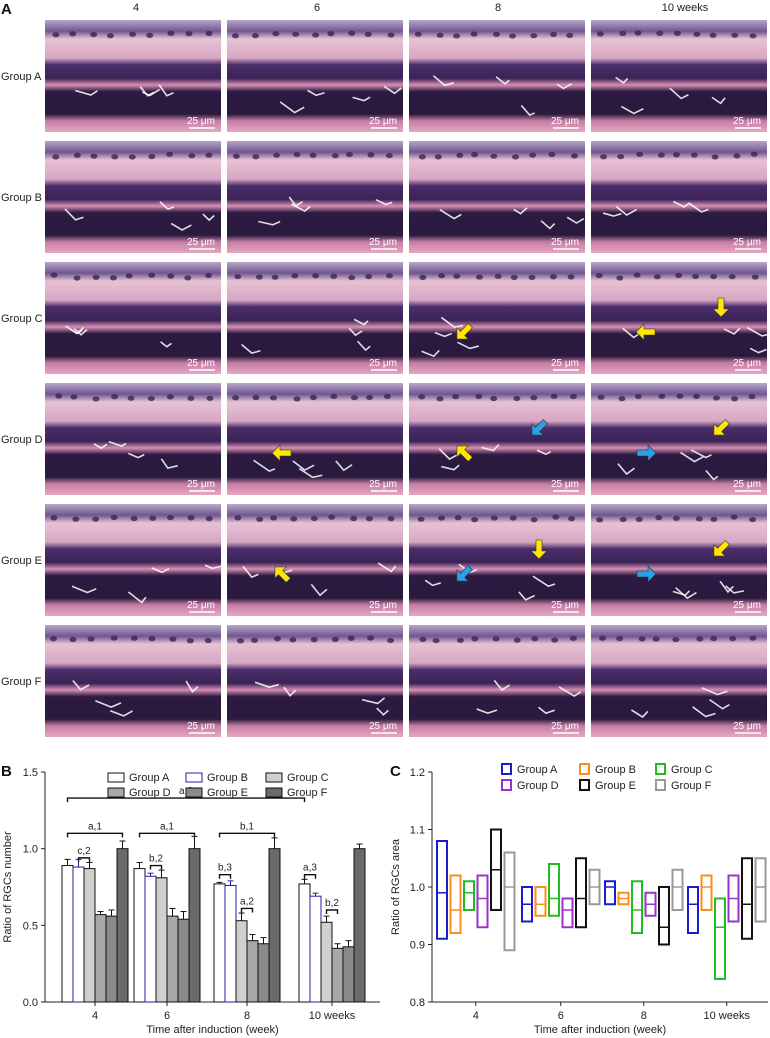 Image resolution: width=770 pixels, height=1038 pixels. I want to click on legend-label: Group B, so click(615, 770).